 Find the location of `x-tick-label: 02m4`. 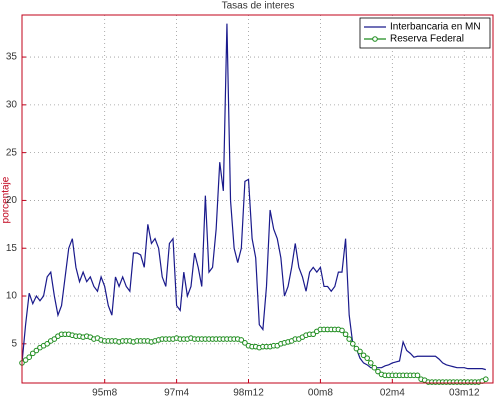

x-tick-label: 02m4 is located at coordinates (392, 393).